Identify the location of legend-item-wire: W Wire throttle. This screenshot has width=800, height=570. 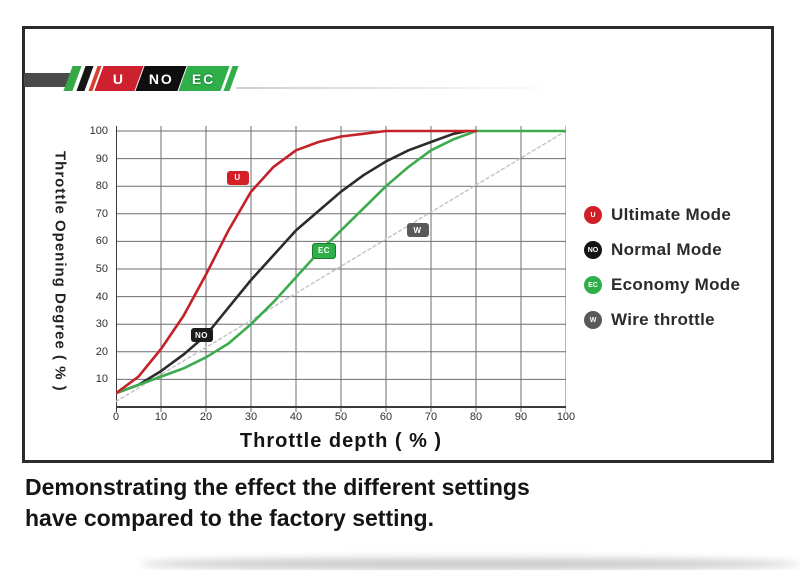
(671, 320).